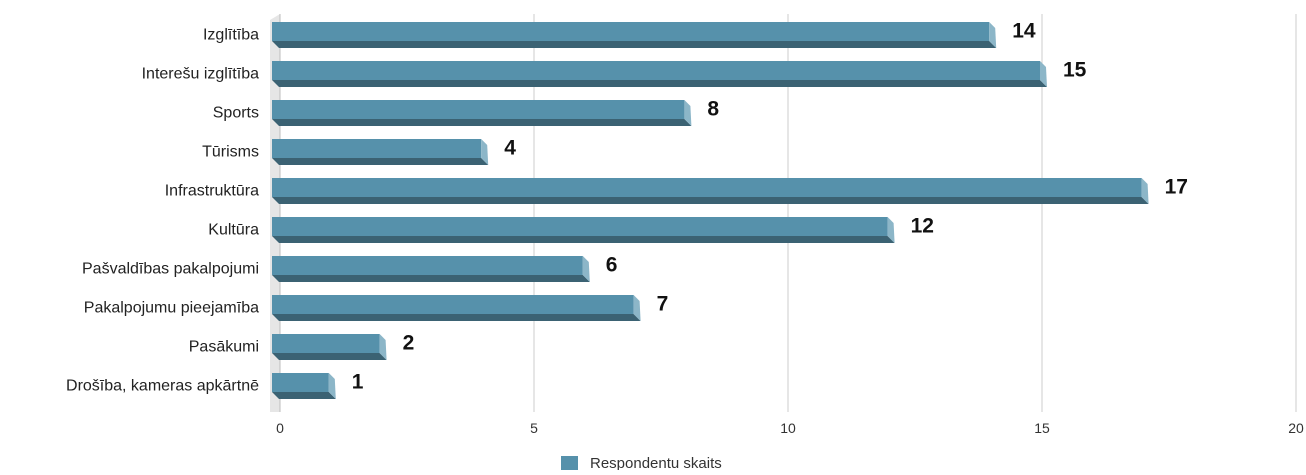  What do you see at coordinates (212, 191) in the screenshot?
I see `category-label: Infrastruktūra` at bounding box center [212, 191].